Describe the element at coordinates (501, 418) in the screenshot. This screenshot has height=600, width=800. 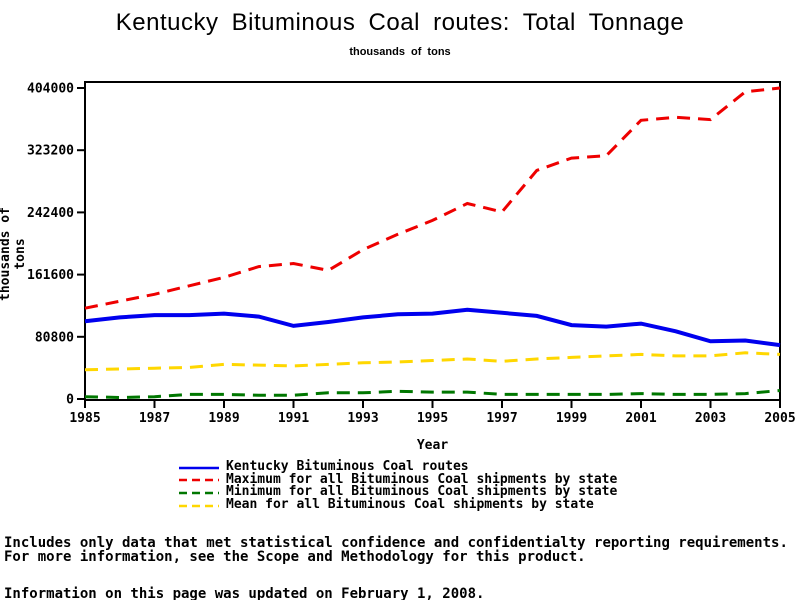
I see `x-tick-label: 1997` at that location.